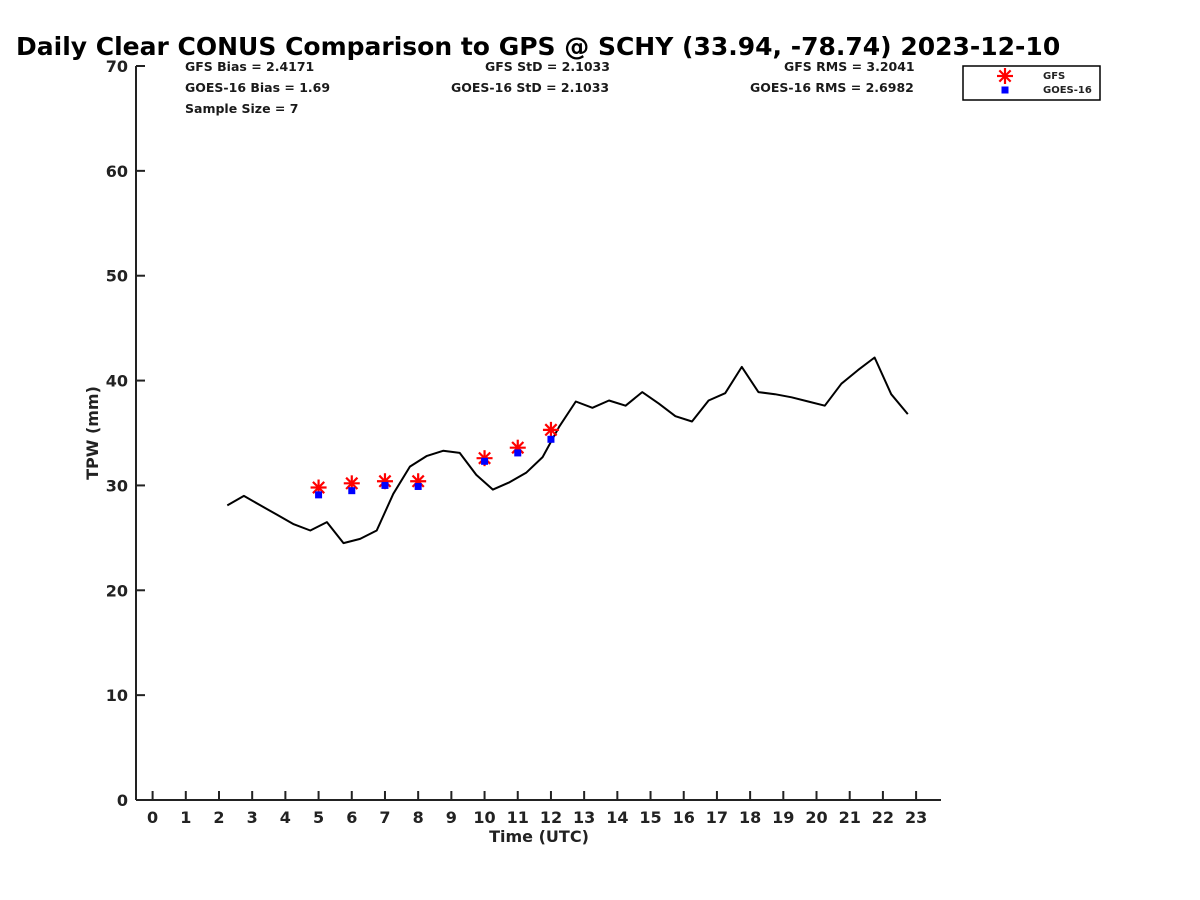 This screenshot has height=900, width=1200. I want to click on legend-gfs-asterisk, so click(1005, 76).